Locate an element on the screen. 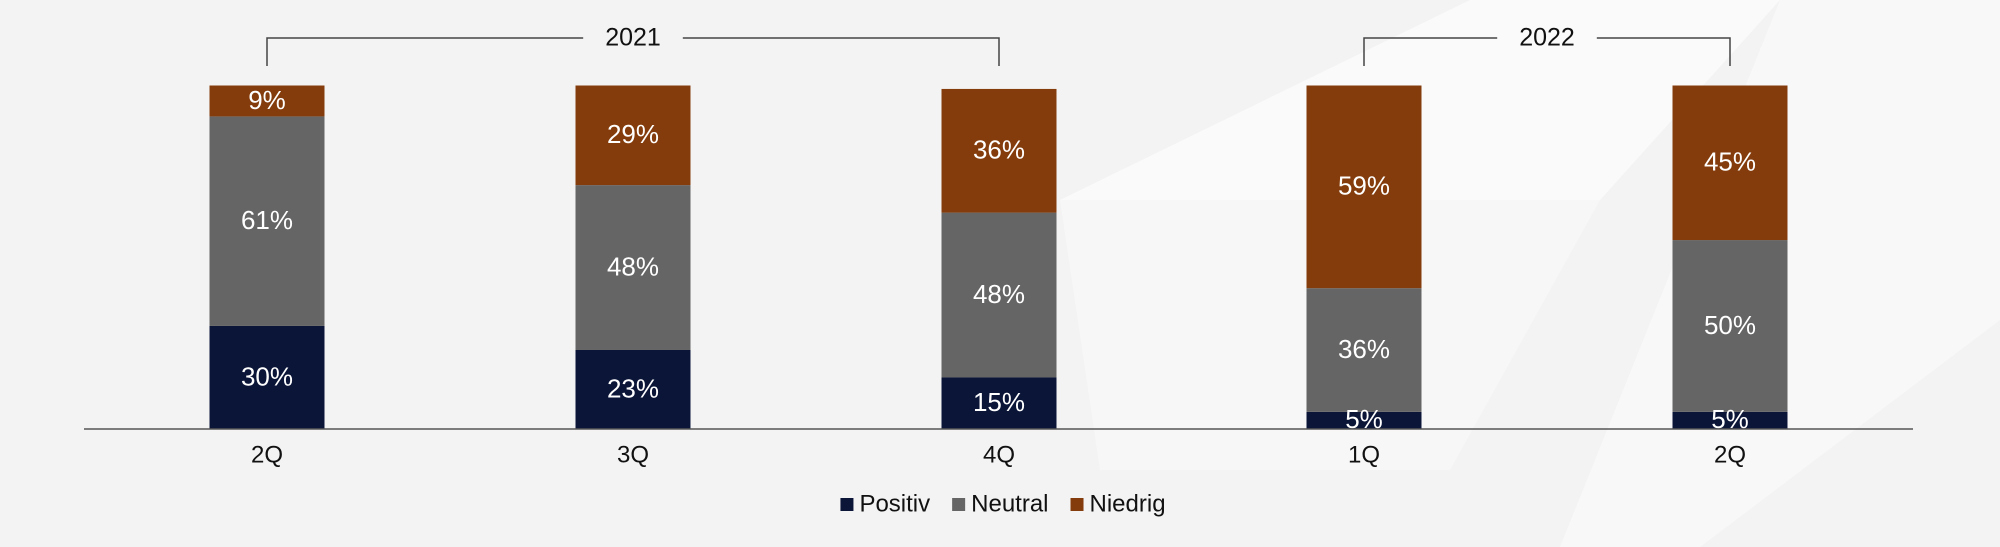  value-label: 15% is located at coordinates (999, 402).